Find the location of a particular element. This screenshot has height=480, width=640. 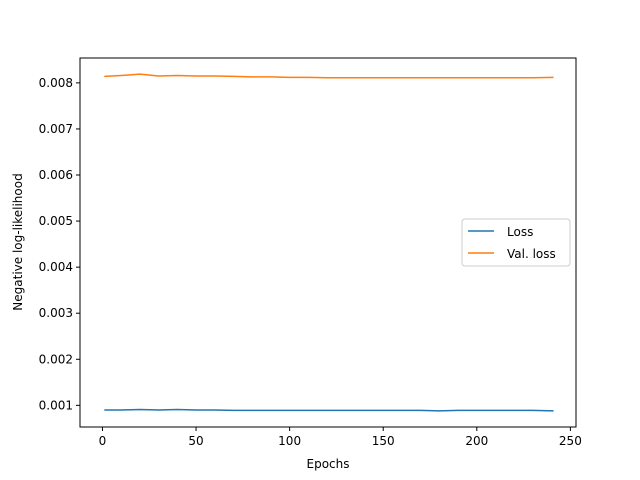

x-axis-label: Epochs is located at coordinates (328, 464).